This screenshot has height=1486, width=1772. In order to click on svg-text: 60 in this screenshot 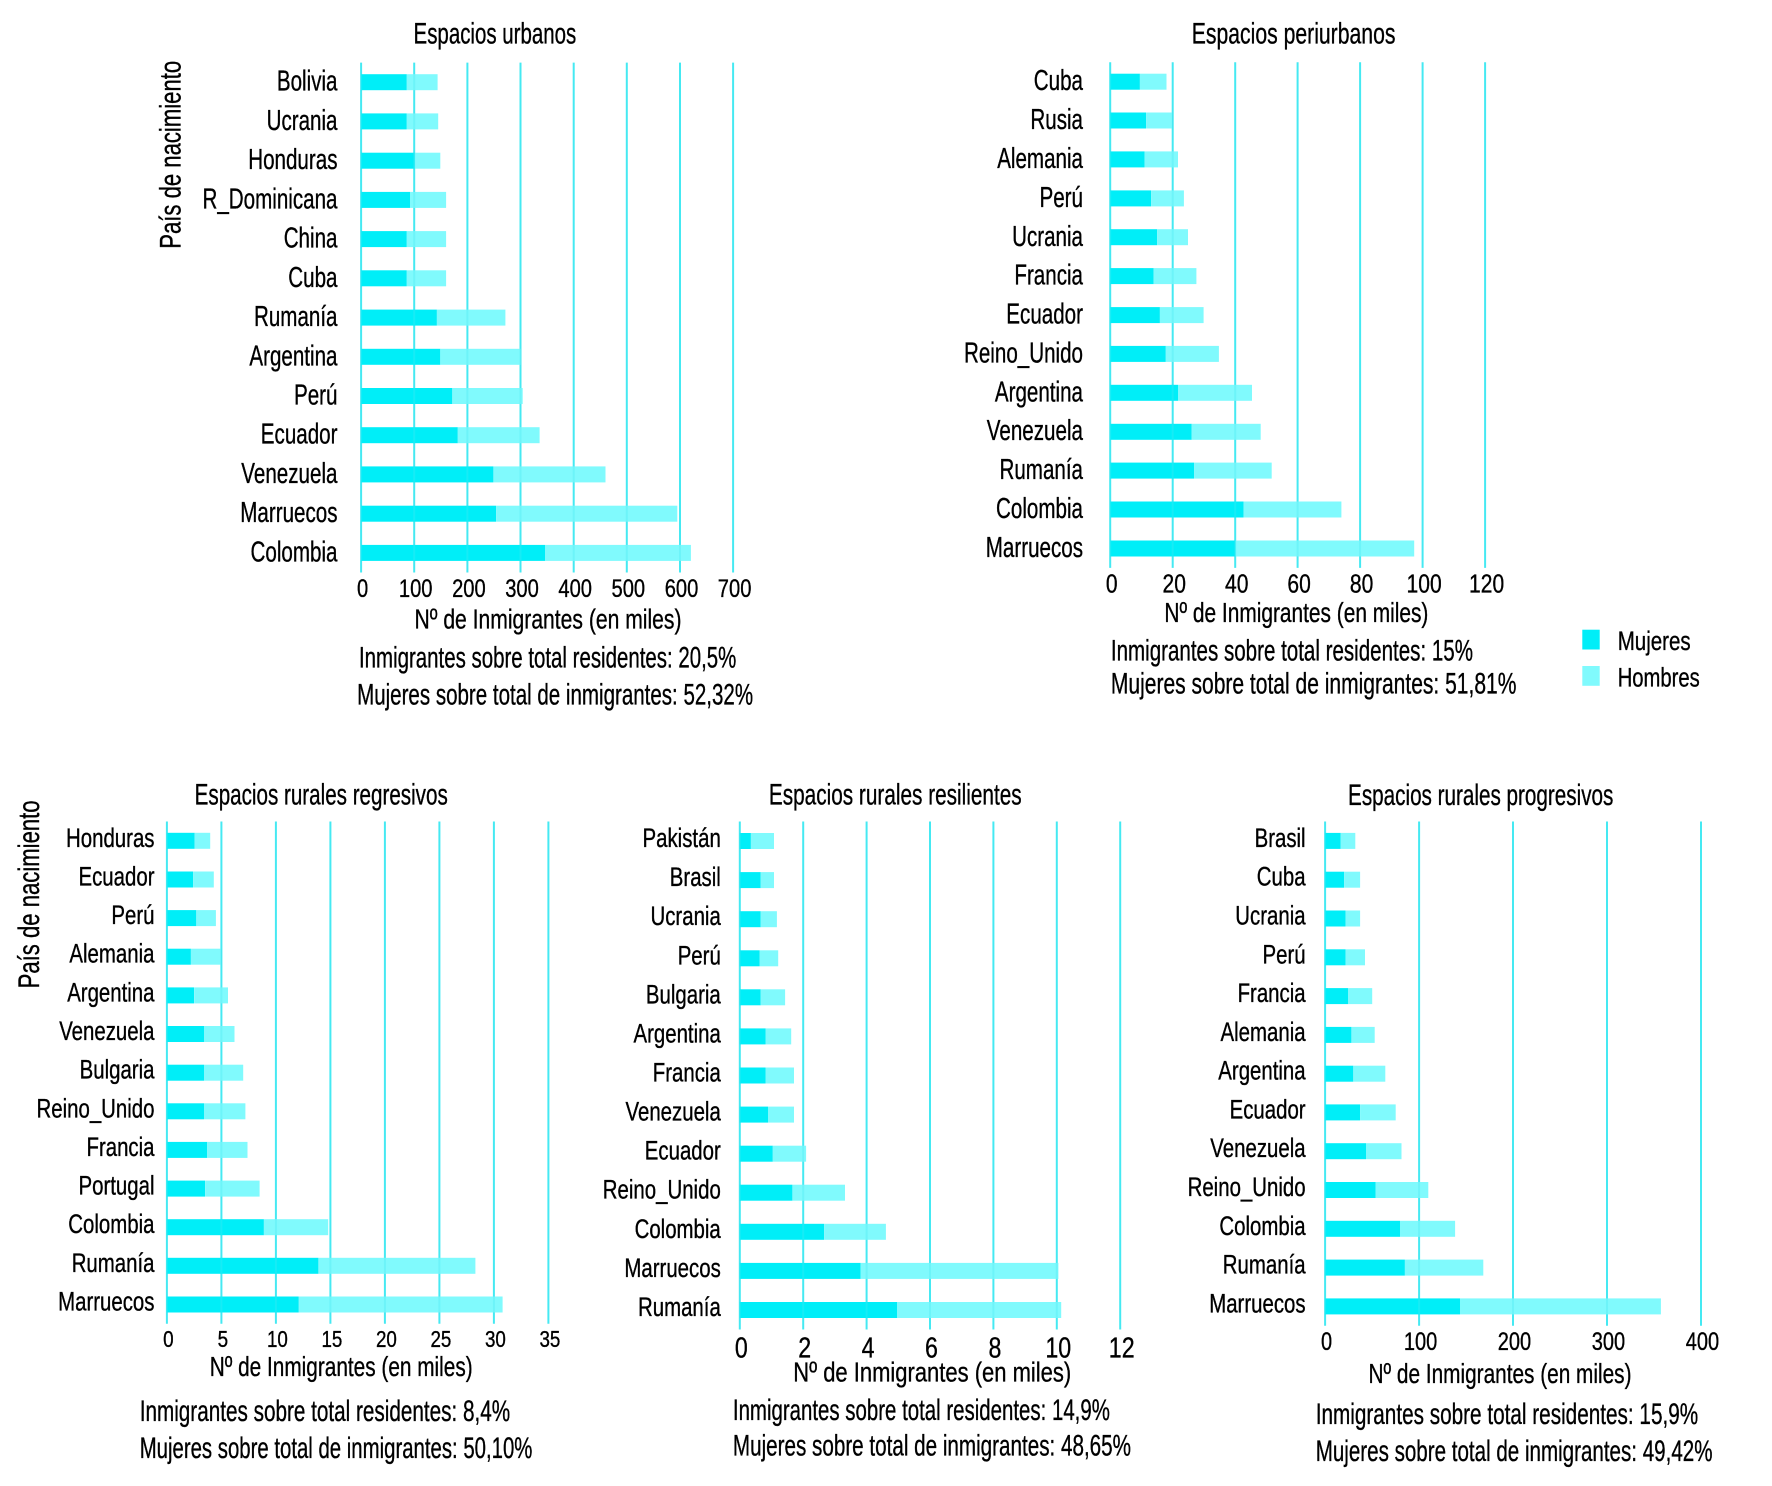, I will do `click(1298, 583)`.